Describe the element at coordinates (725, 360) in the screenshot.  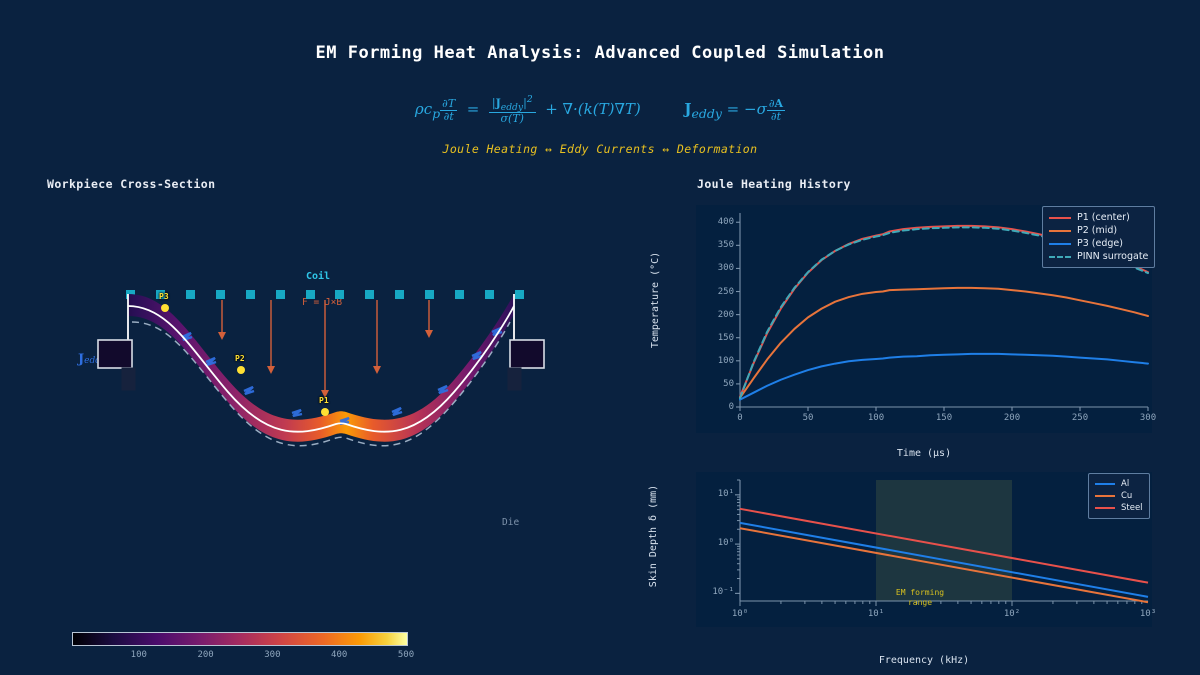
I see `ytick: 100` at that location.